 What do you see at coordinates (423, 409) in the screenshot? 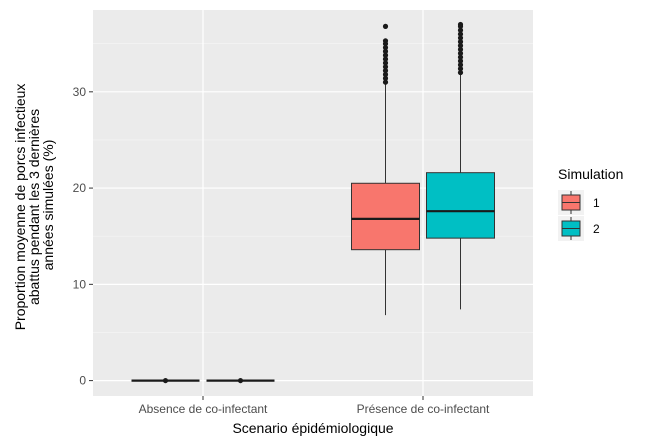
I see `x-tick-label: Présence de co-infectant` at bounding box center [423, 409].